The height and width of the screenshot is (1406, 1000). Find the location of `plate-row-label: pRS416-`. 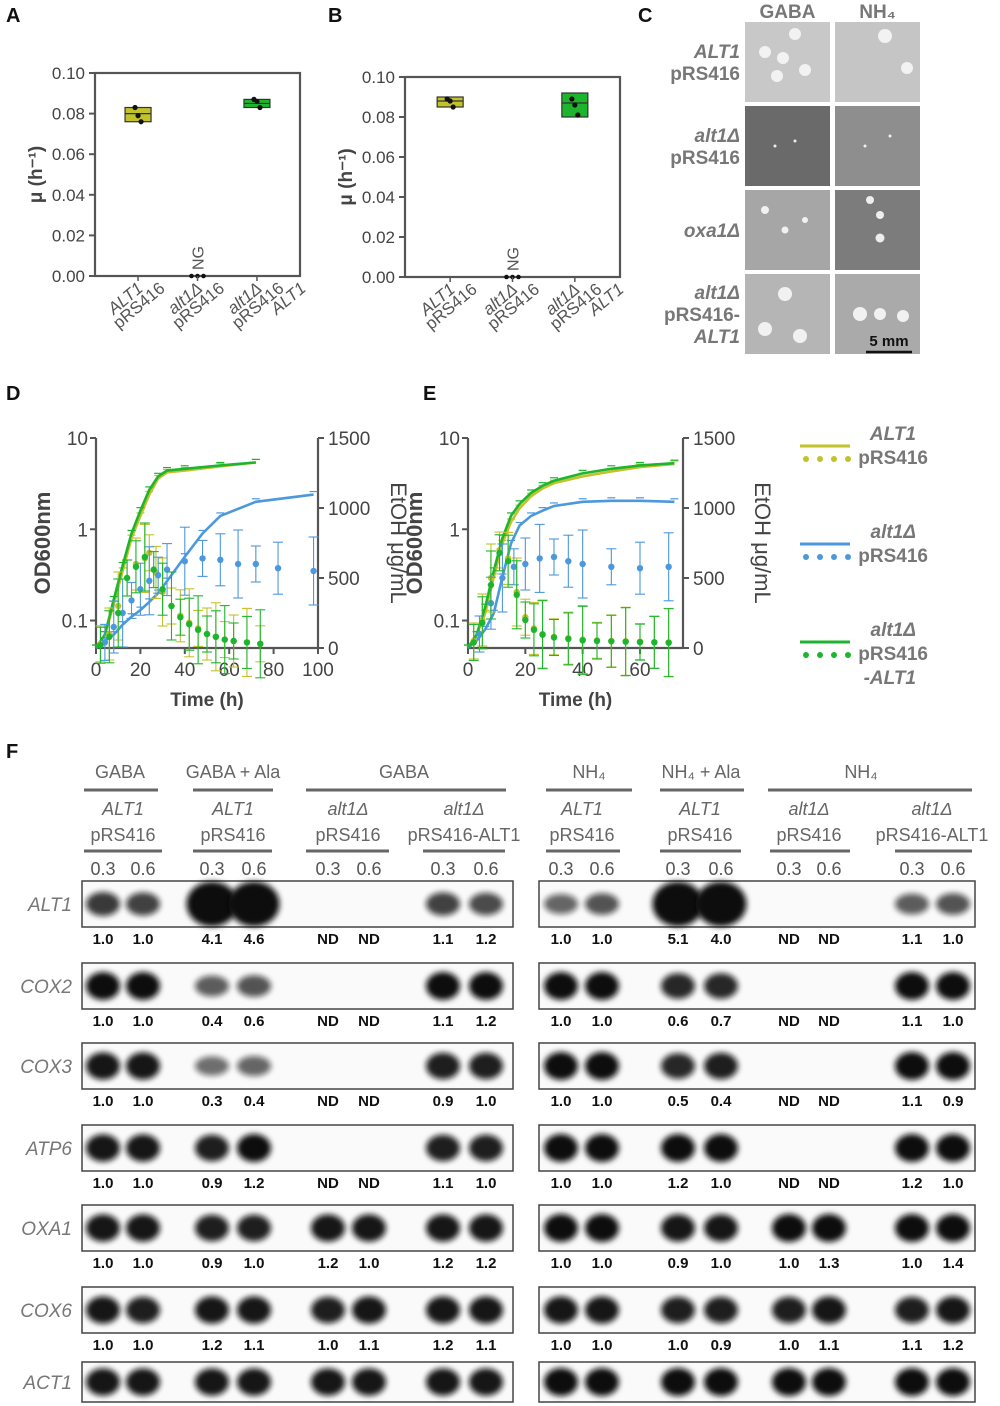

plate-row-label: pRS416- is located at coordinates (702, 315).